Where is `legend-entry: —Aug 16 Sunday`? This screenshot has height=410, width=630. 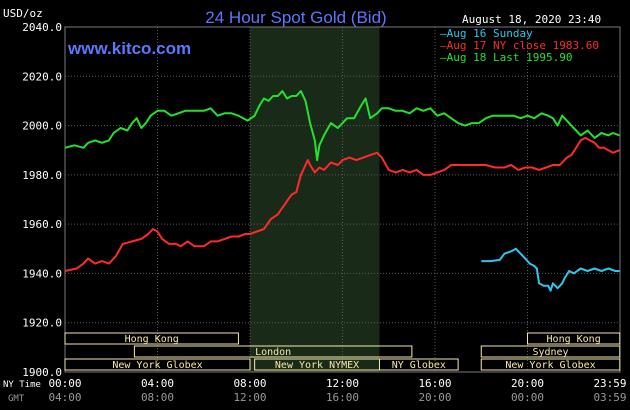
legend-entry: —Aug 16 Sunday is located at coordinates (486, 33).